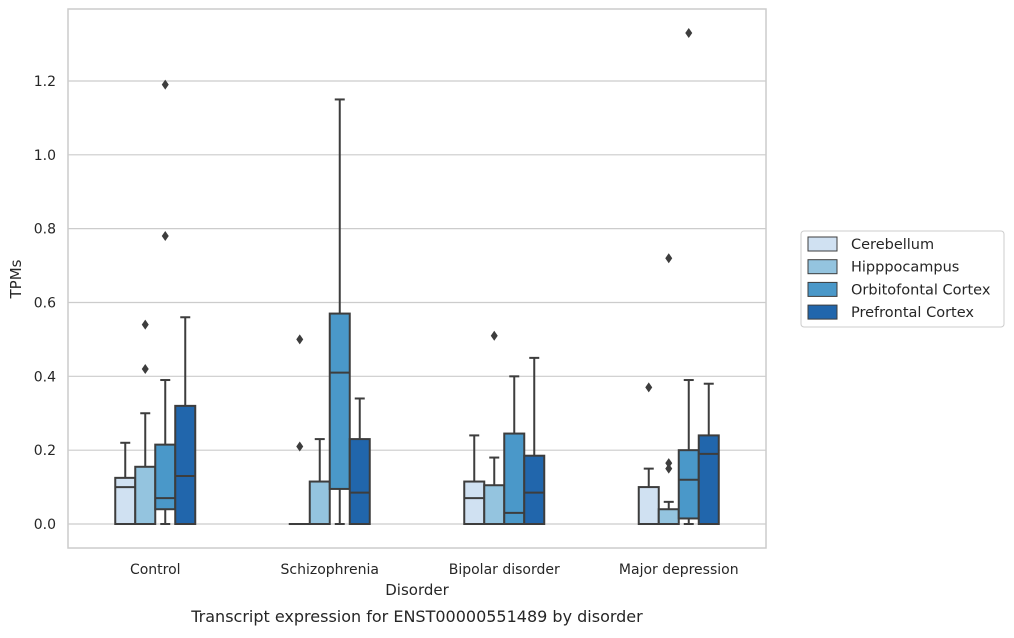 The height and width of the screenshot is (638, 1014). Describe the element at coordinates (45, 451) in the screenshot. I see `y-tick-label: 0.2` at that location.